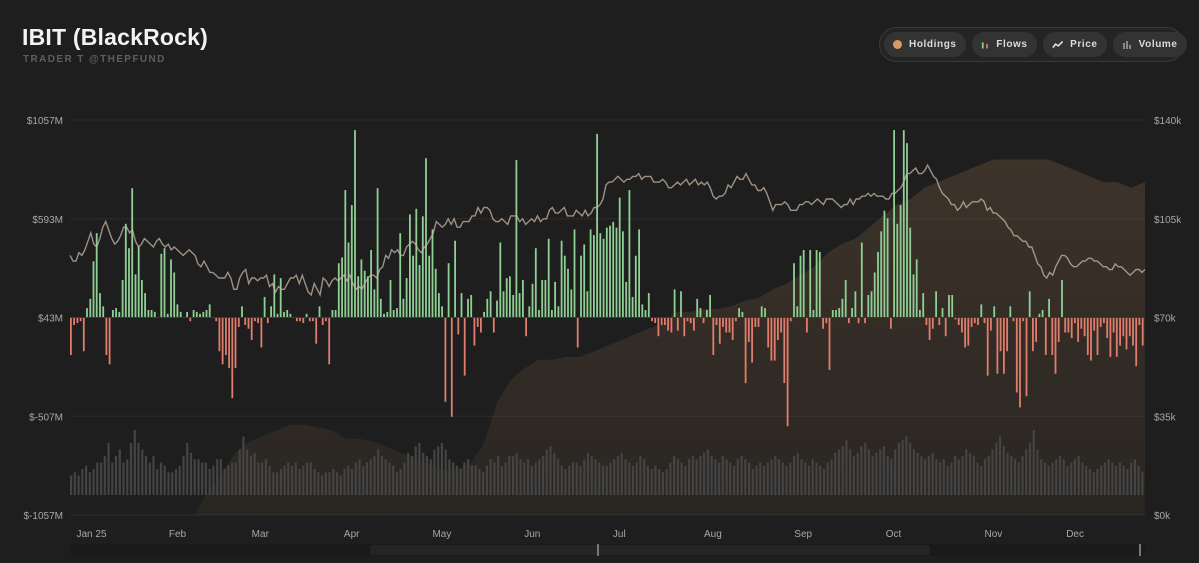  Describe the element at coordinates (1149, 44) in the screenshot. I see `volume-toggle-button: Volume` at that location.